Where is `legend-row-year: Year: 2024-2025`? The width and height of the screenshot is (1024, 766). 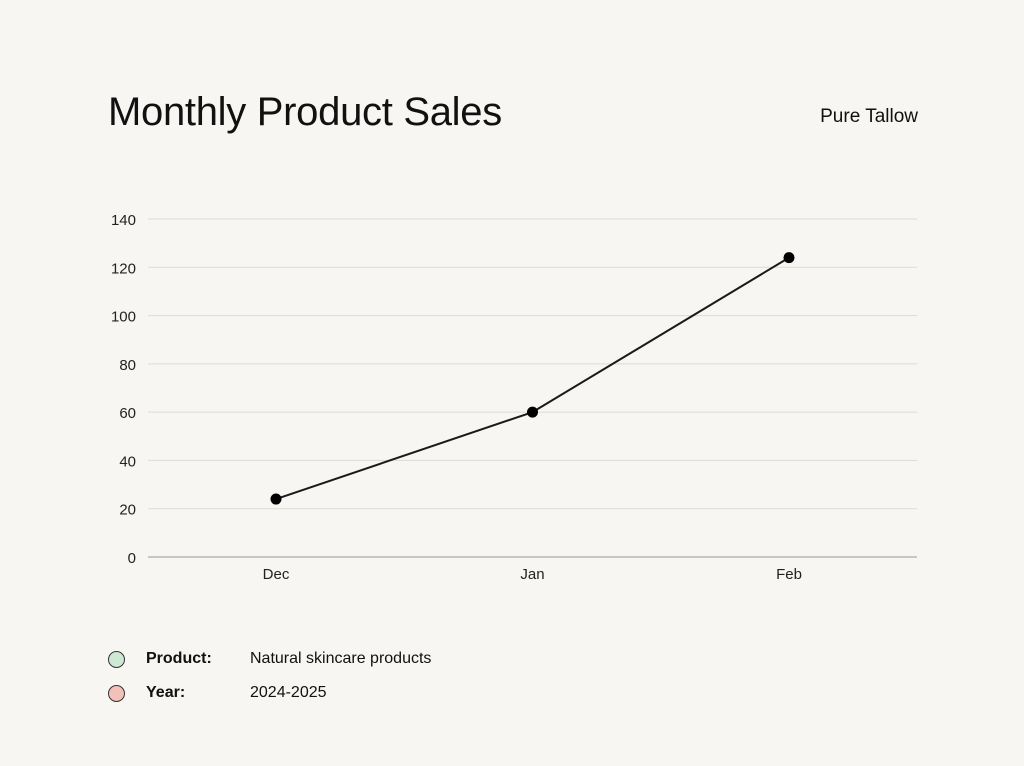 legend-row-year: Year: 2024-2025 is located at coordinates (269, 693).